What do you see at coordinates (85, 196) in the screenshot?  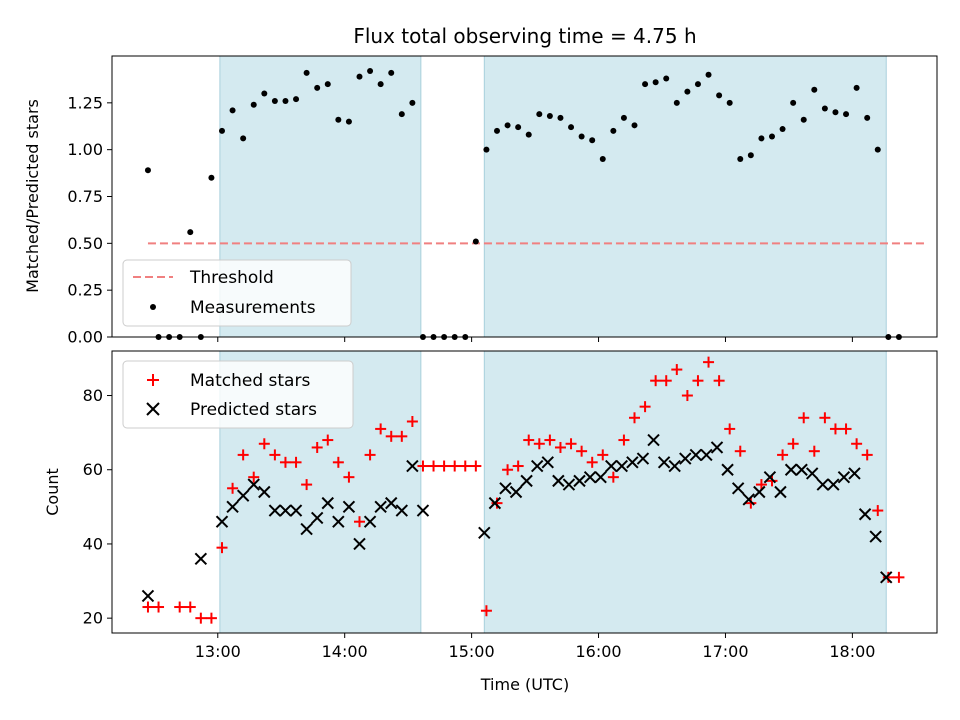 I see `y-tick-label: 0.75` at bounding box center [85, 196].